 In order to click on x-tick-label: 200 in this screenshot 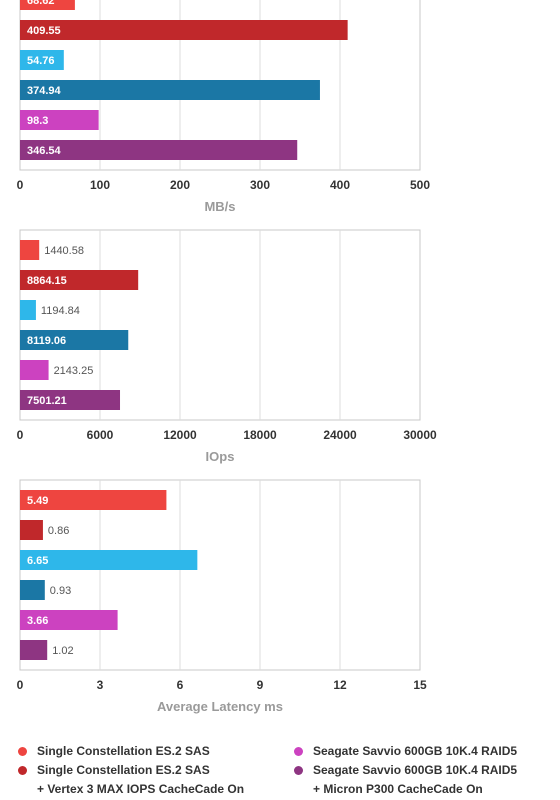, I will do `click(180, 185)`.